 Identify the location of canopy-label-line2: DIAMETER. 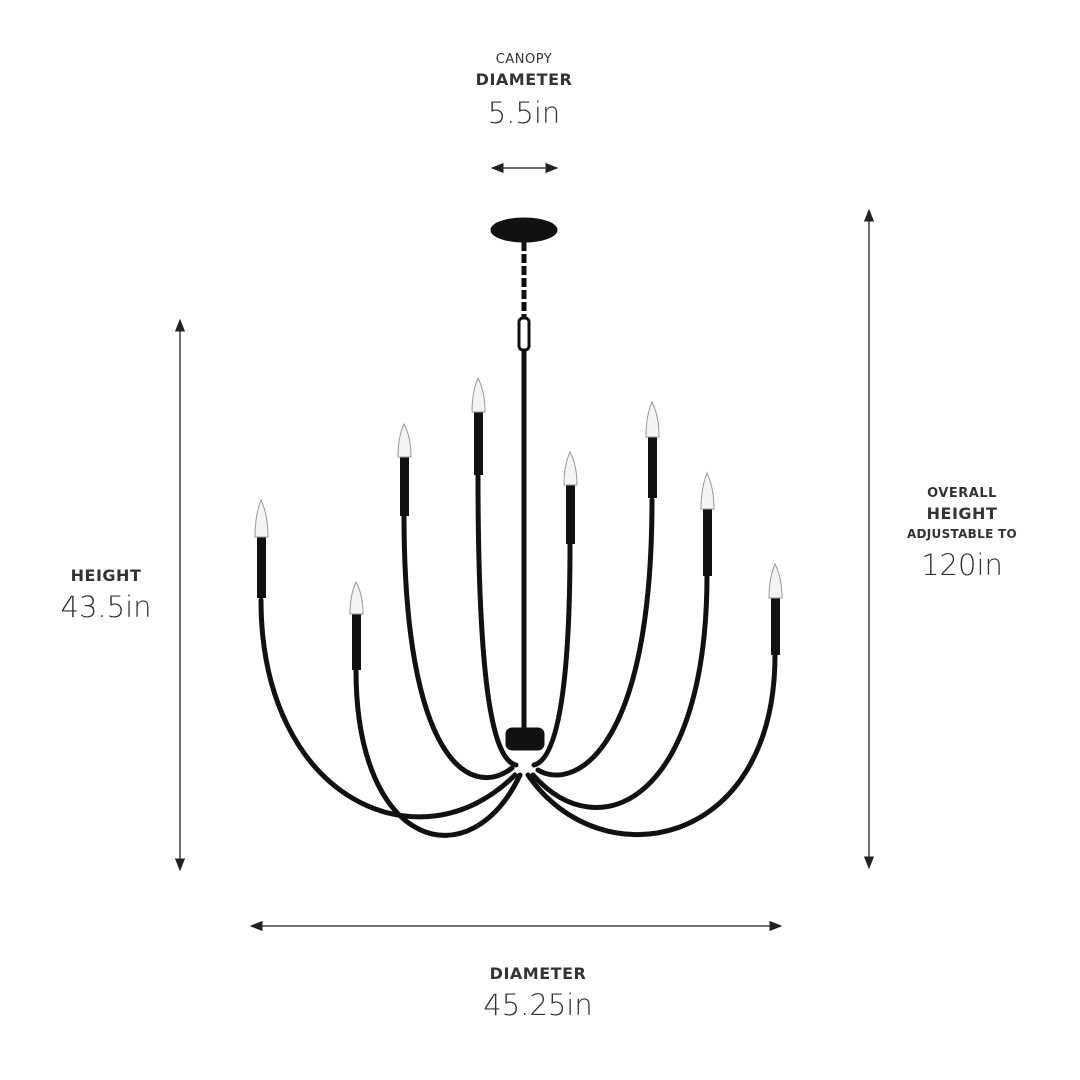
(524, 79).